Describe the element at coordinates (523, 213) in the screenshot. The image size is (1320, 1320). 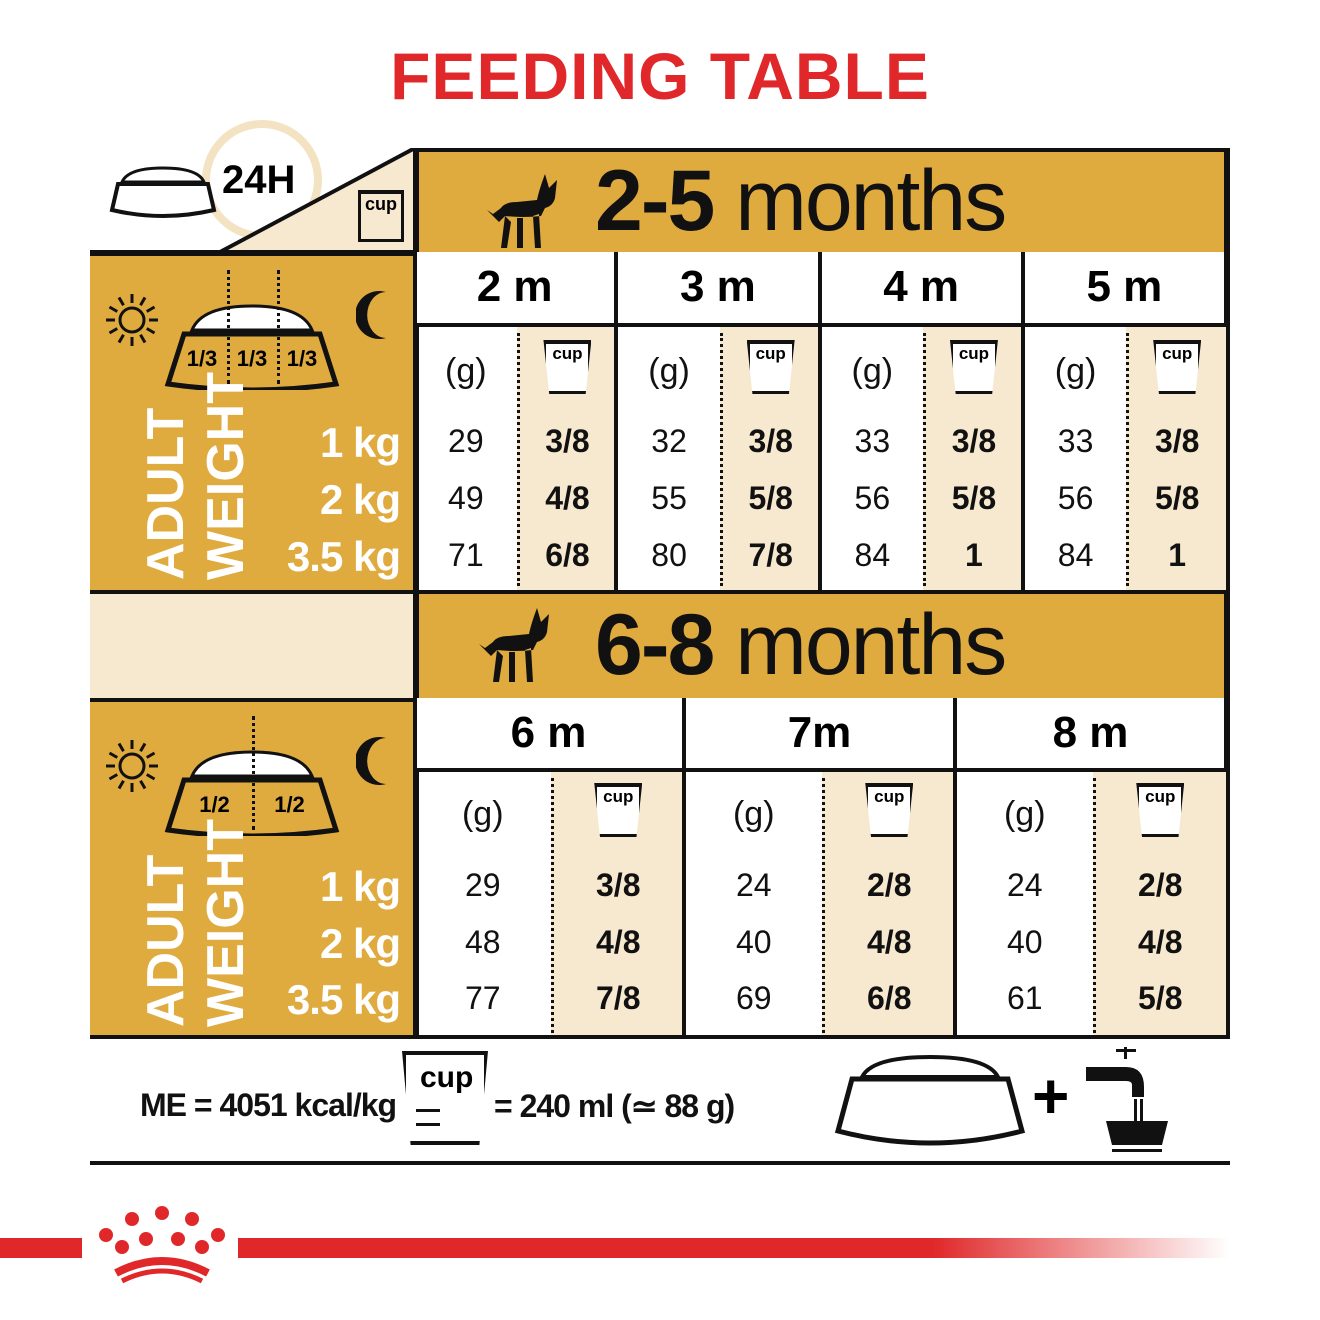
I see `dog-icon` at that location.